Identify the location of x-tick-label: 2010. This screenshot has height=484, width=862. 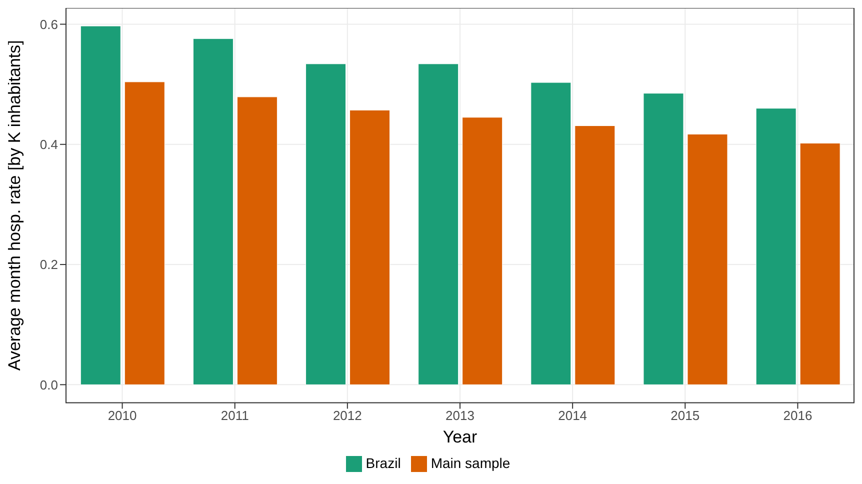
(122, 415).